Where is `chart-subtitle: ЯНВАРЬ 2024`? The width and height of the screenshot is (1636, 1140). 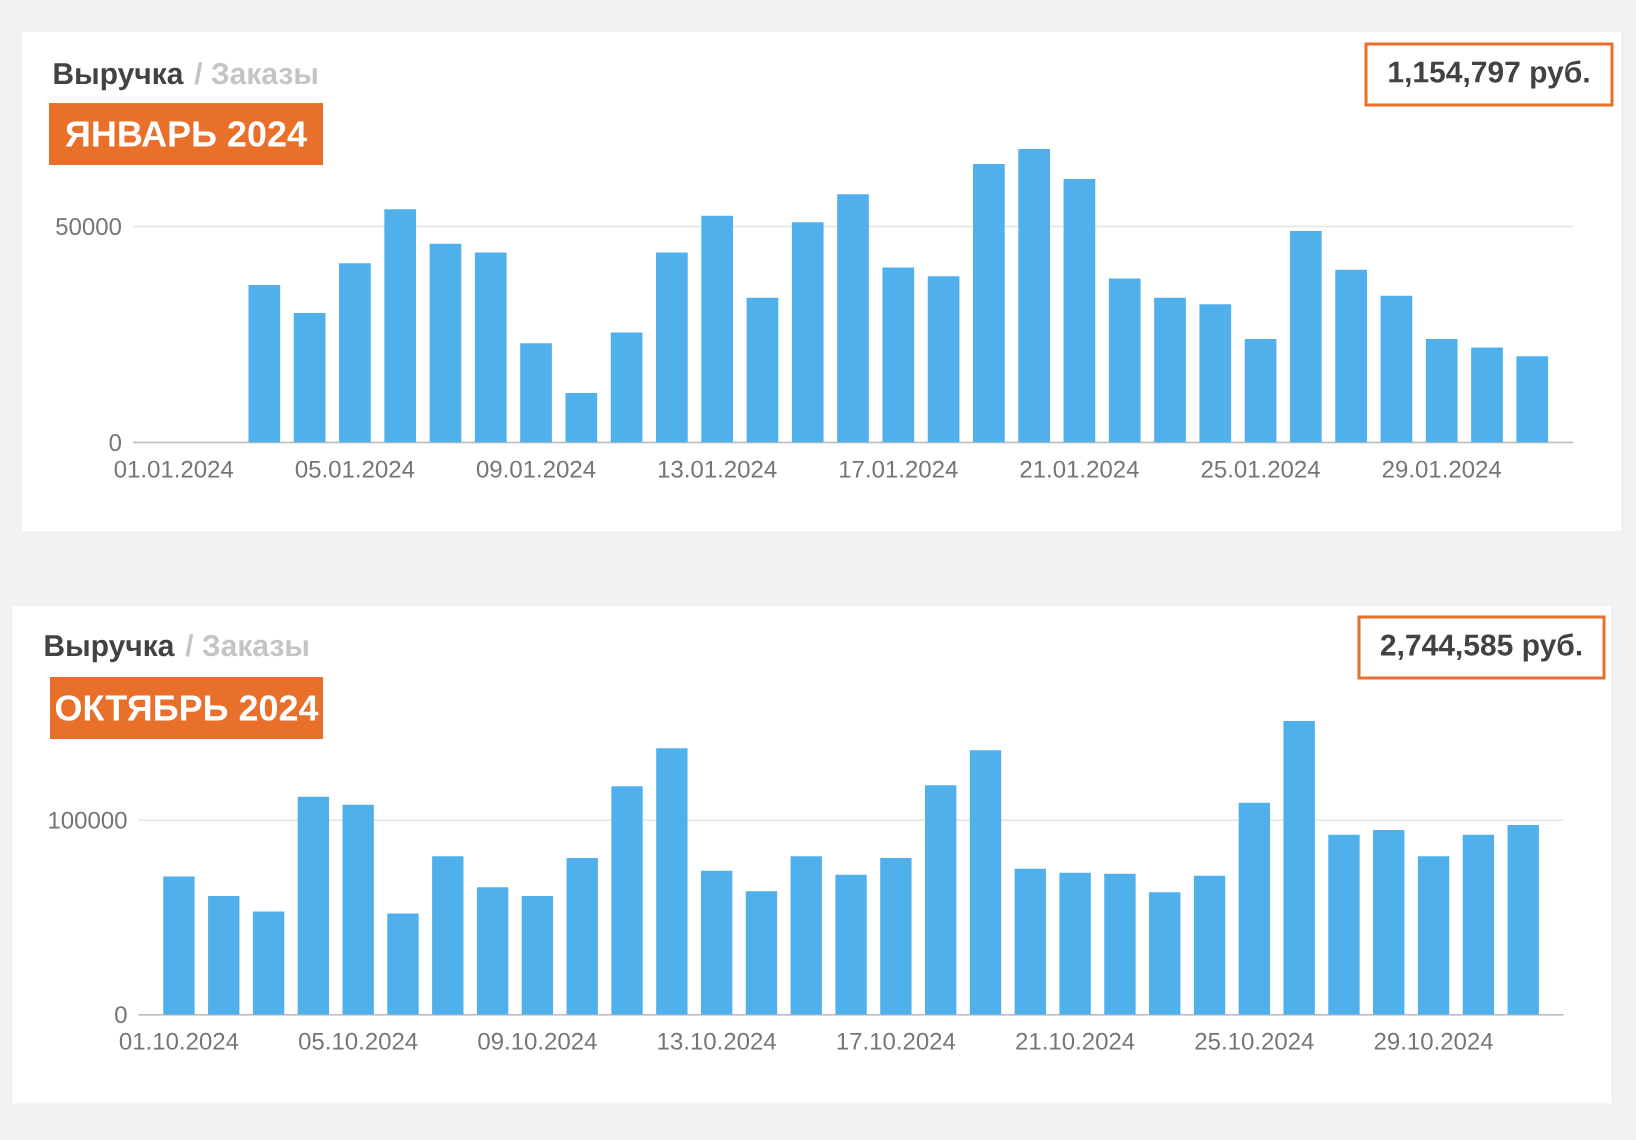 chart-subtitle: ЯНВАРЬ 2024 is located at coordinates (186, 134).